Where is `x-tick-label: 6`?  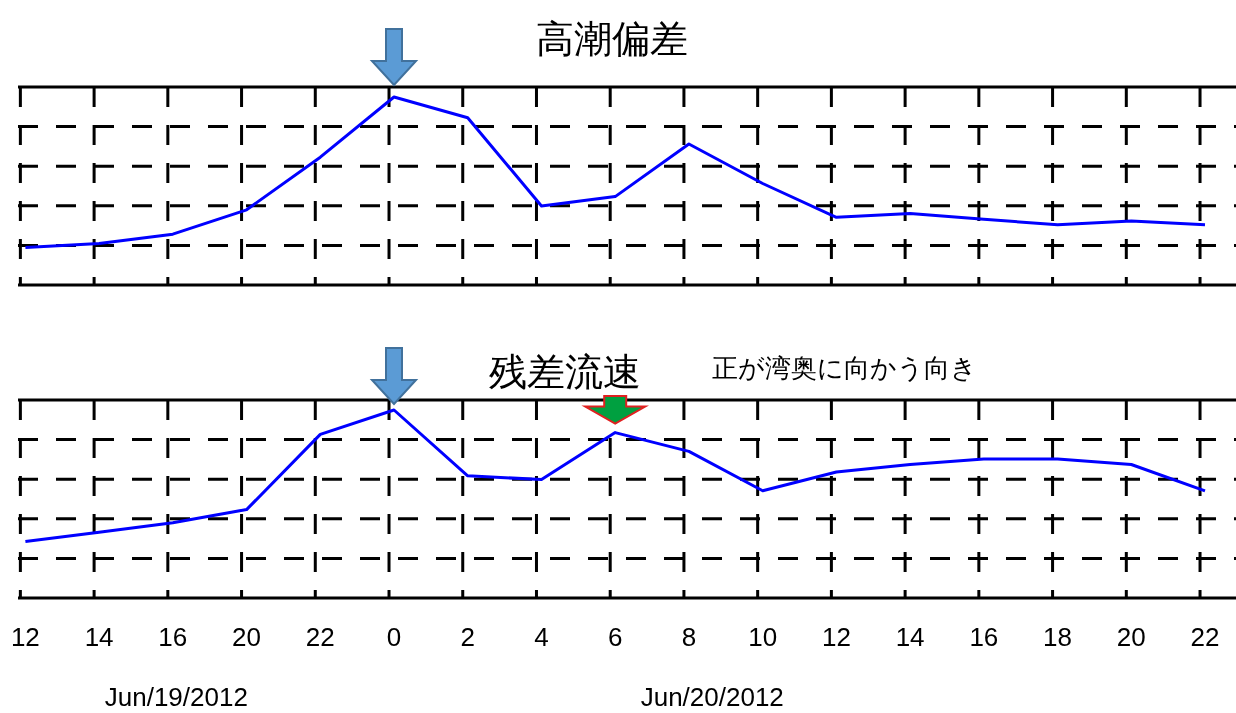 x-tick-label: 6 is located at coordinates (615, 637).